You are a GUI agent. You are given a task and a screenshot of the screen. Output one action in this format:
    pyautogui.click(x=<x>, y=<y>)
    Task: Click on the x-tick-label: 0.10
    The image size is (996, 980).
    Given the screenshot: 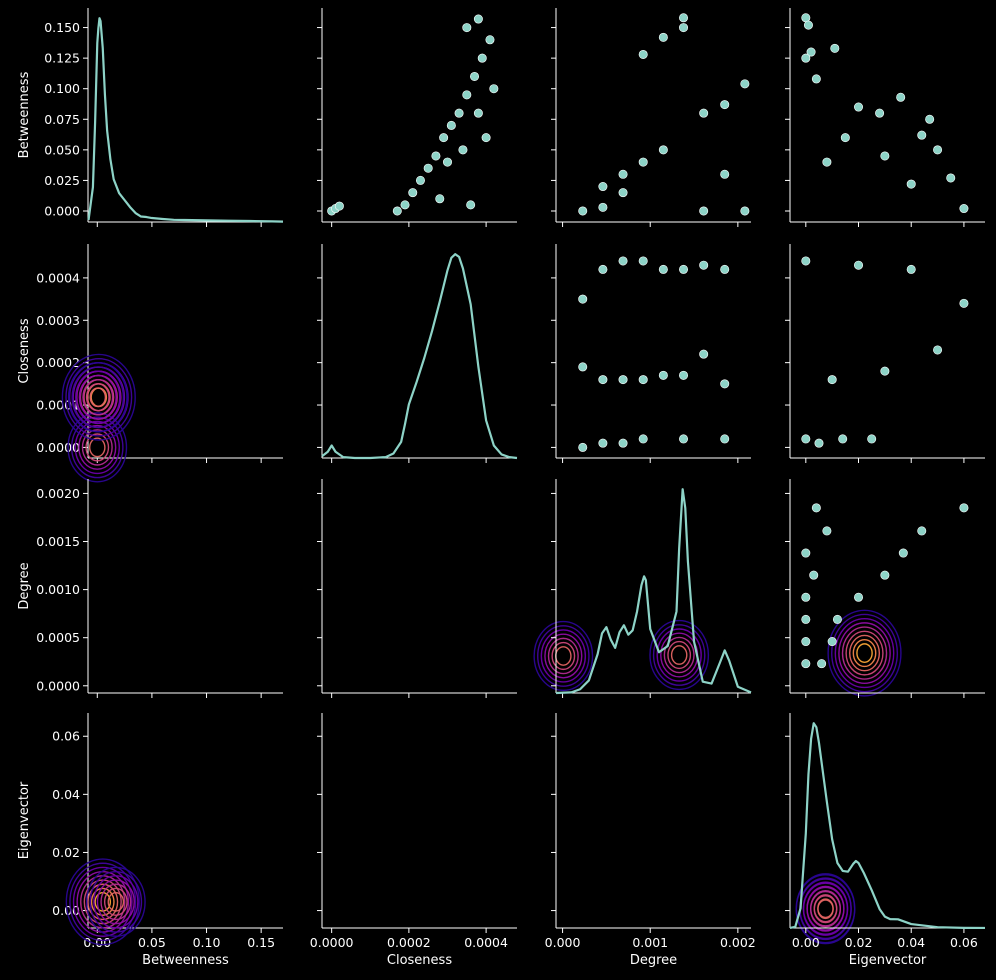 What is the action you would take?
    pyautogui.click(x=207, y=942)
    